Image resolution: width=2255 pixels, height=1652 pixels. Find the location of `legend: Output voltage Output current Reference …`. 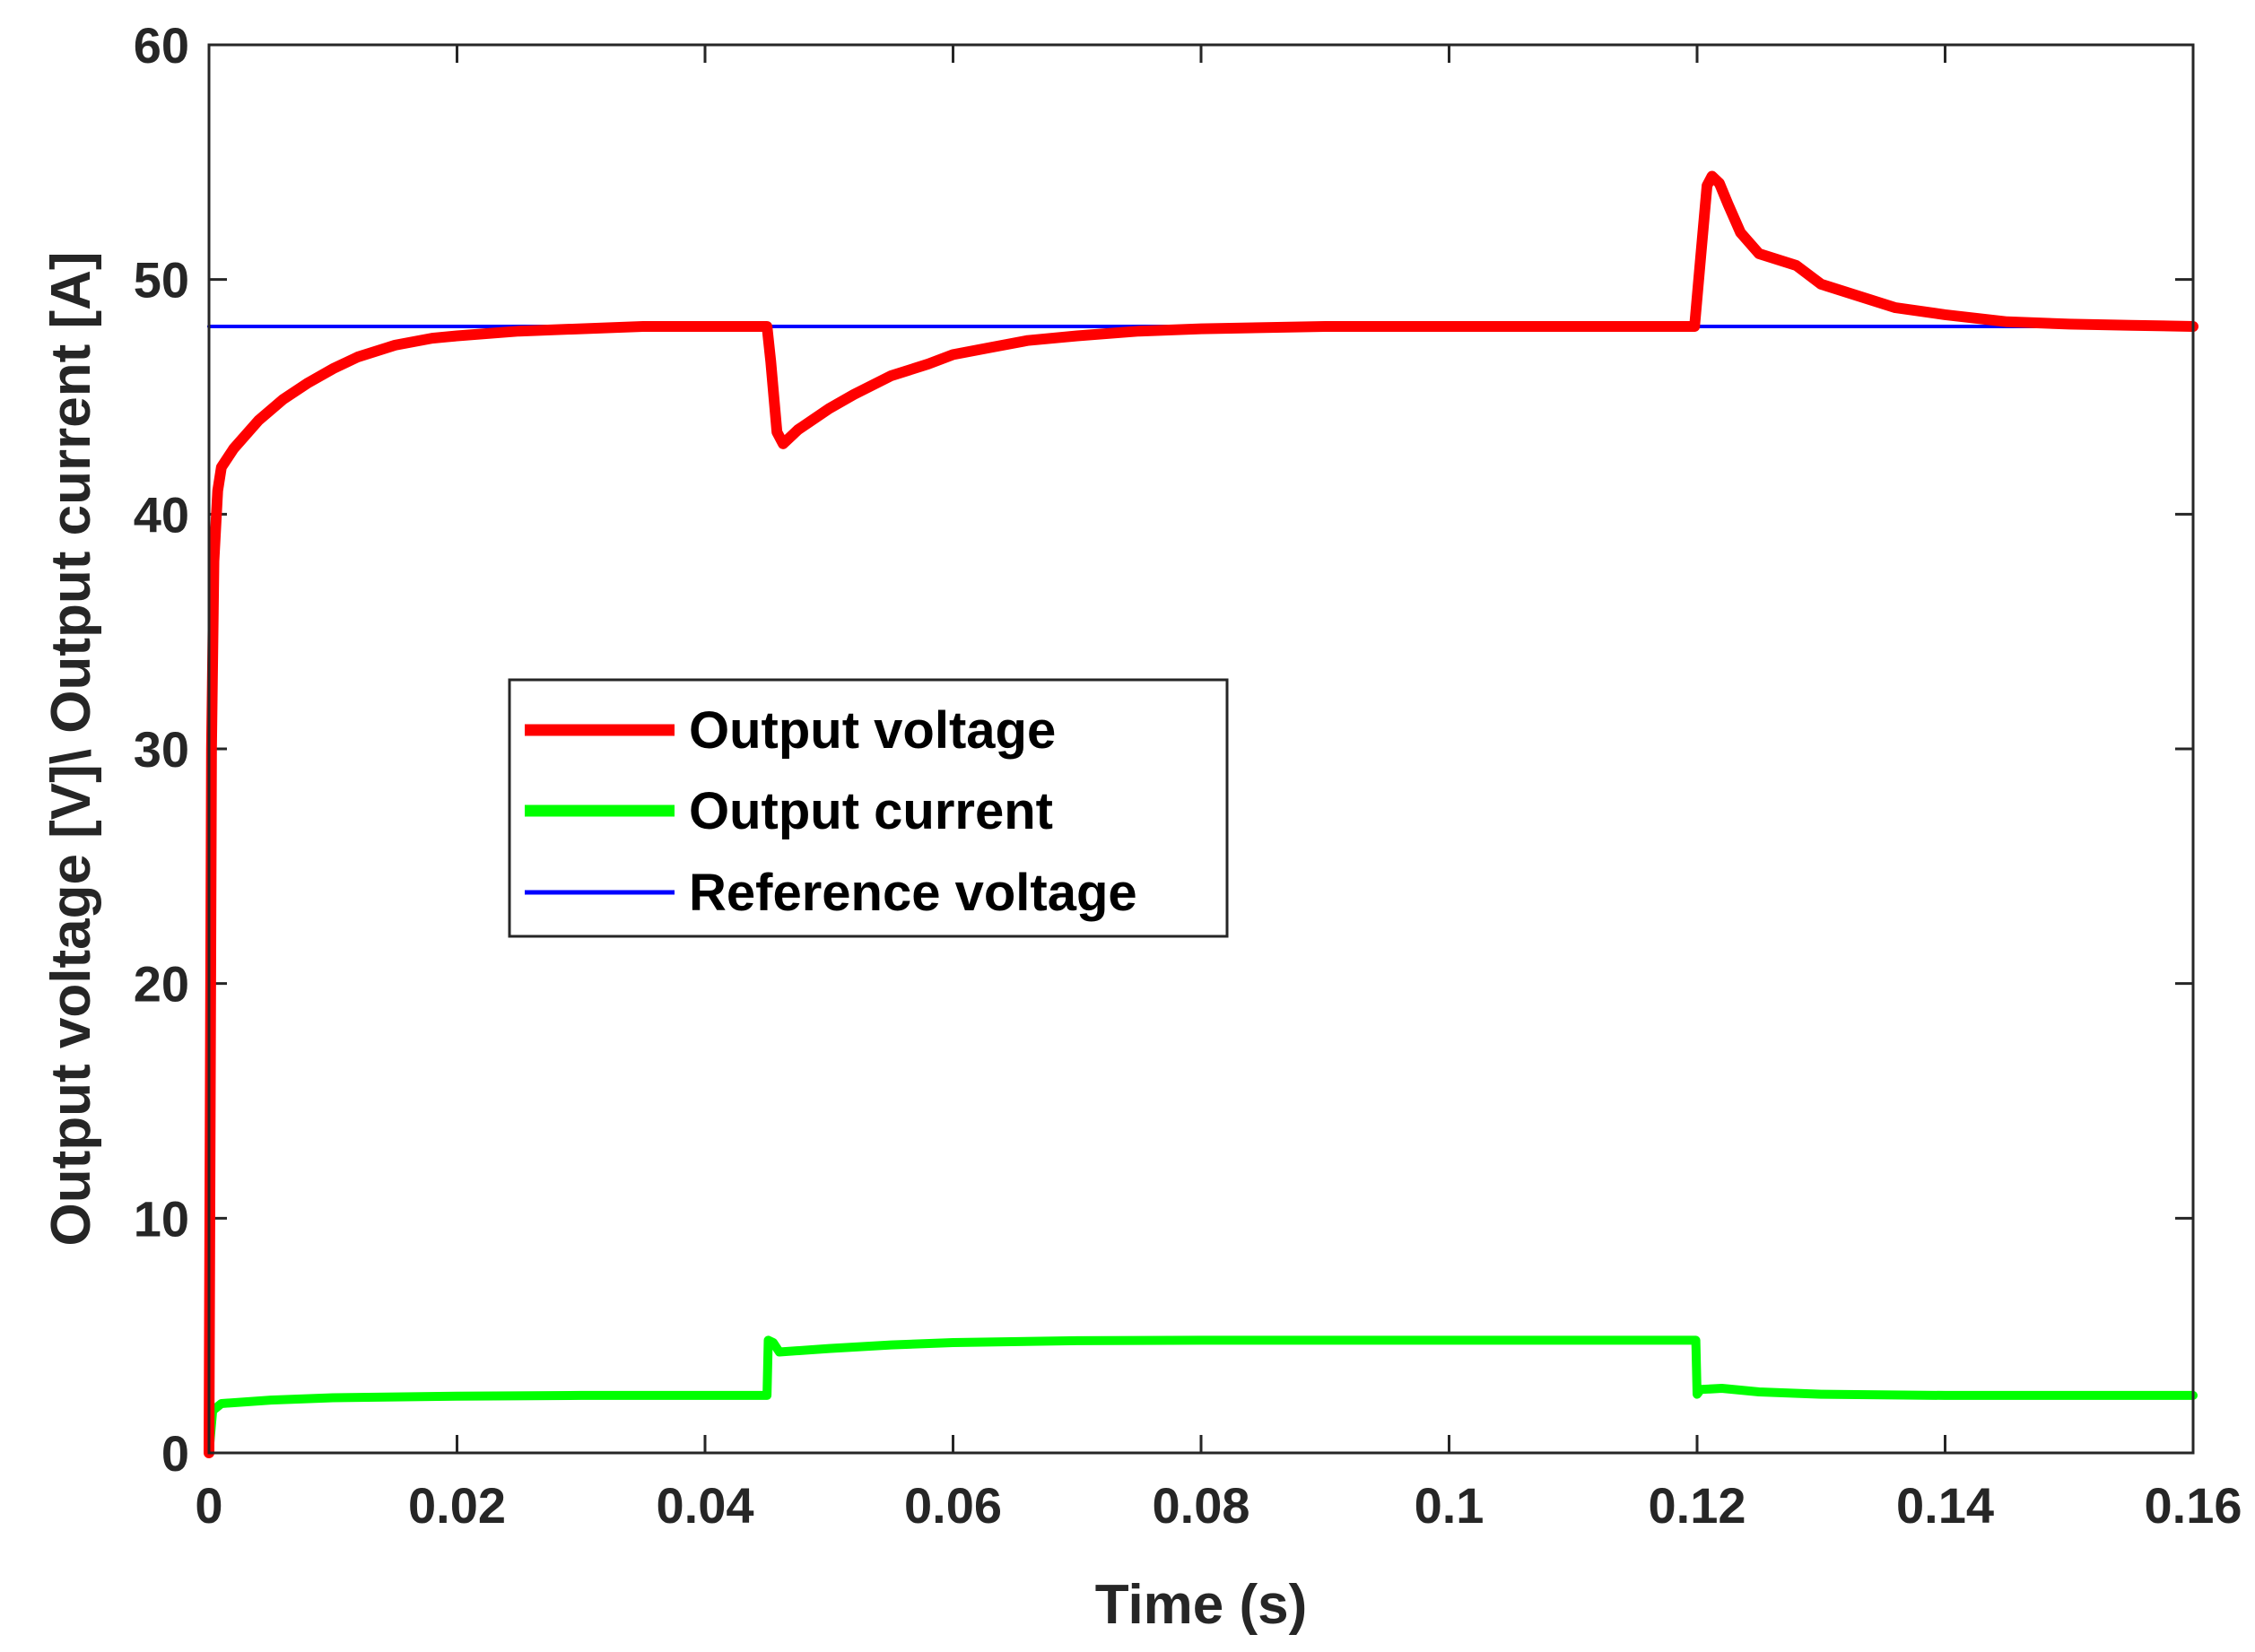

legend: Output voltage Output current Reference … is located at coordinates (868, 808).